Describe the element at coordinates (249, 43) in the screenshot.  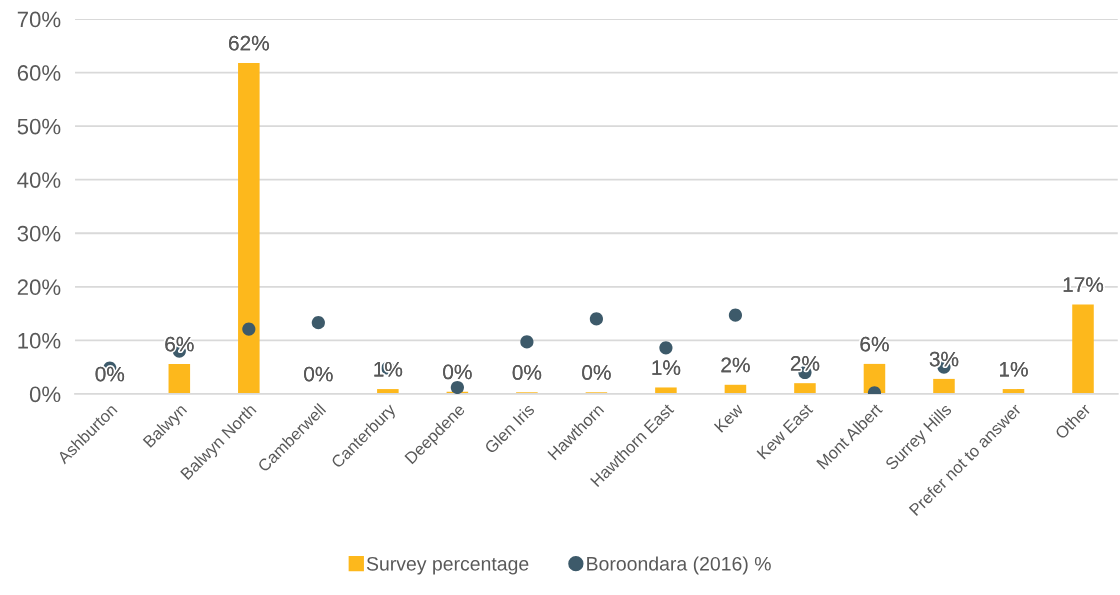
I see `data-label: 62%` at that location.